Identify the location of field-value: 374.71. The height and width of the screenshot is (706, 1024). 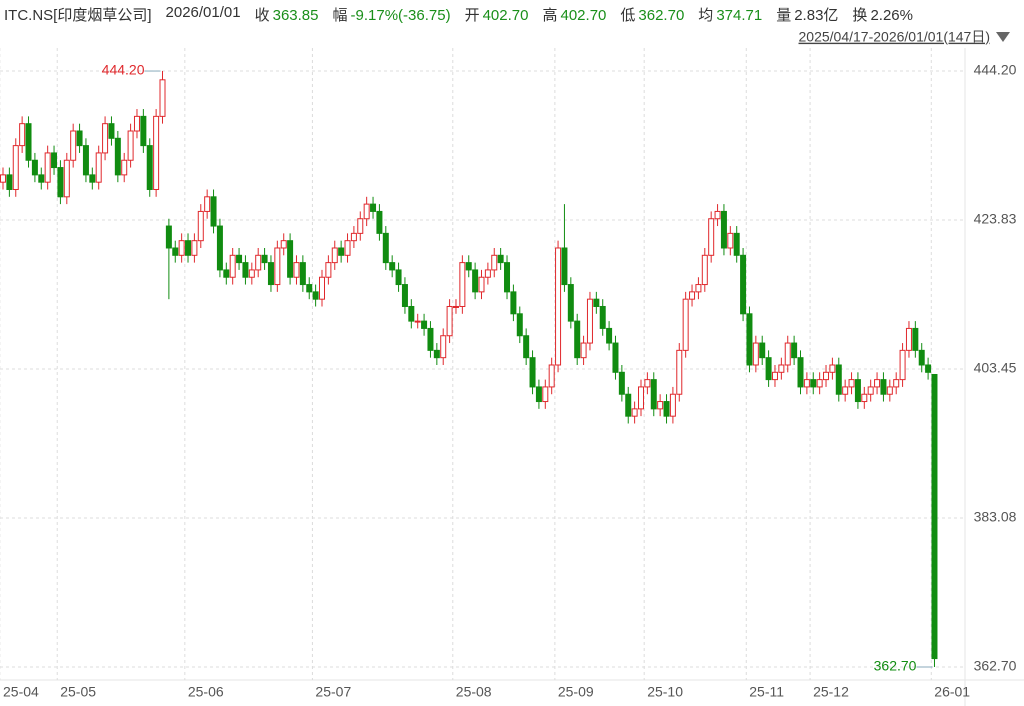
(739, 15).